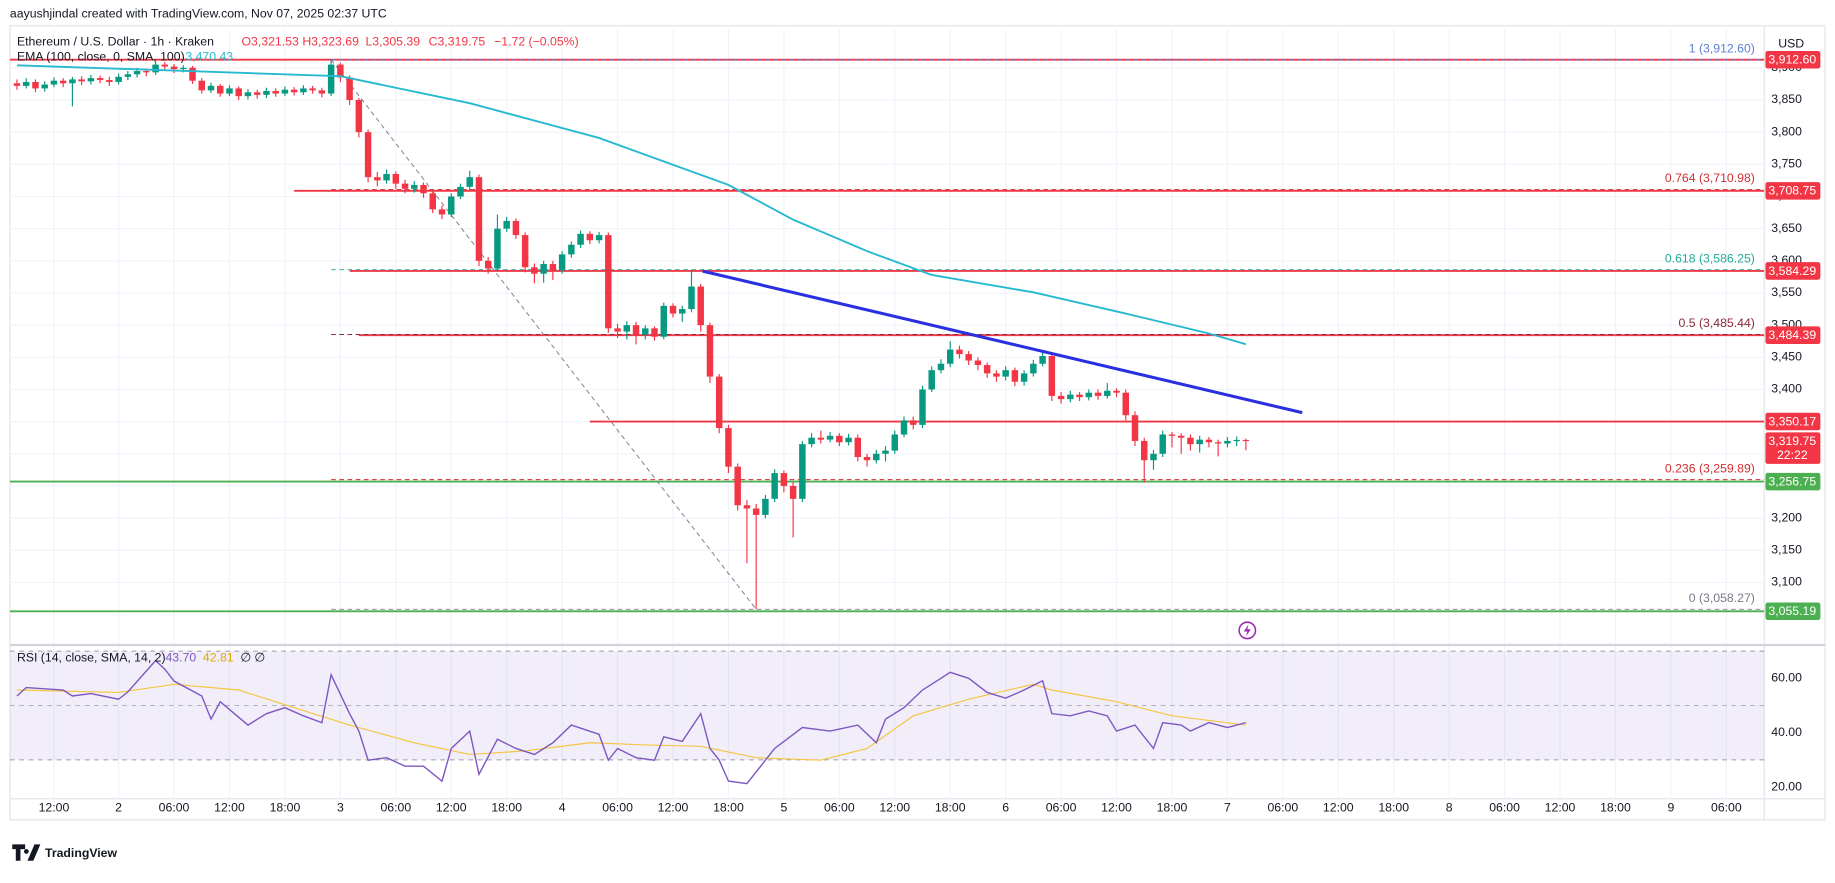  What do you see at coordinates (1792, 441) in the screenshot?
I see `last-price-label: 3,319.75` at bounding box center [1792, 441].